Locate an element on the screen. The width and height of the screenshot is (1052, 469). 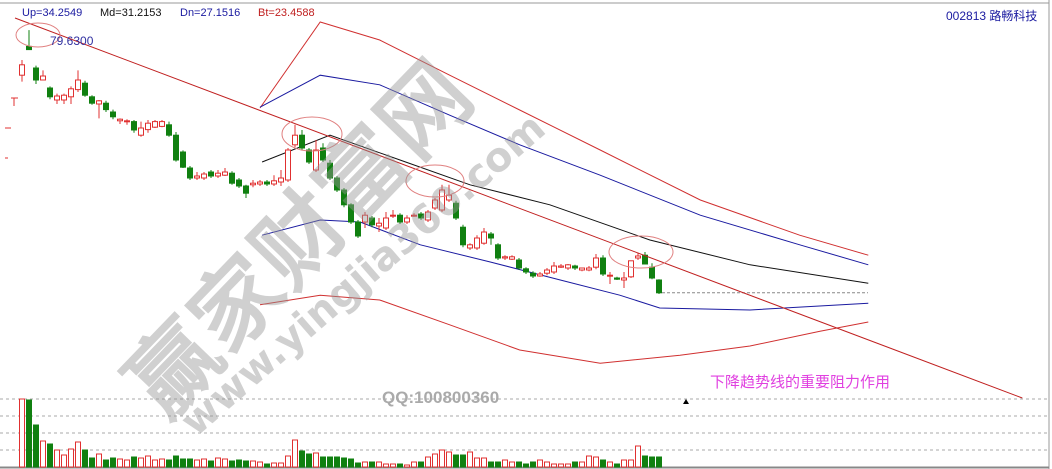
bollinger-outer-lower is located at coordinates (564, 329).